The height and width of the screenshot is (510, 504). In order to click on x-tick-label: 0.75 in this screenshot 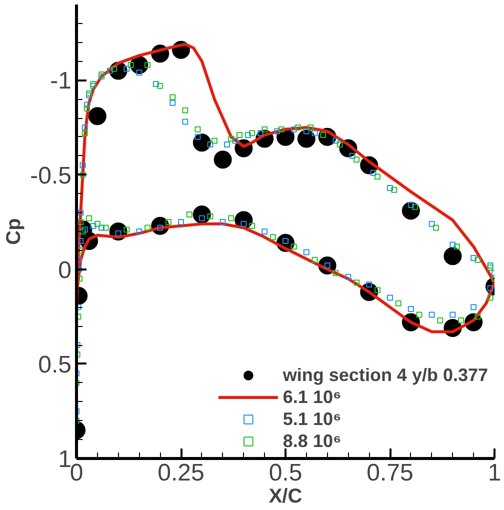, I will do `click(390, 473)`.